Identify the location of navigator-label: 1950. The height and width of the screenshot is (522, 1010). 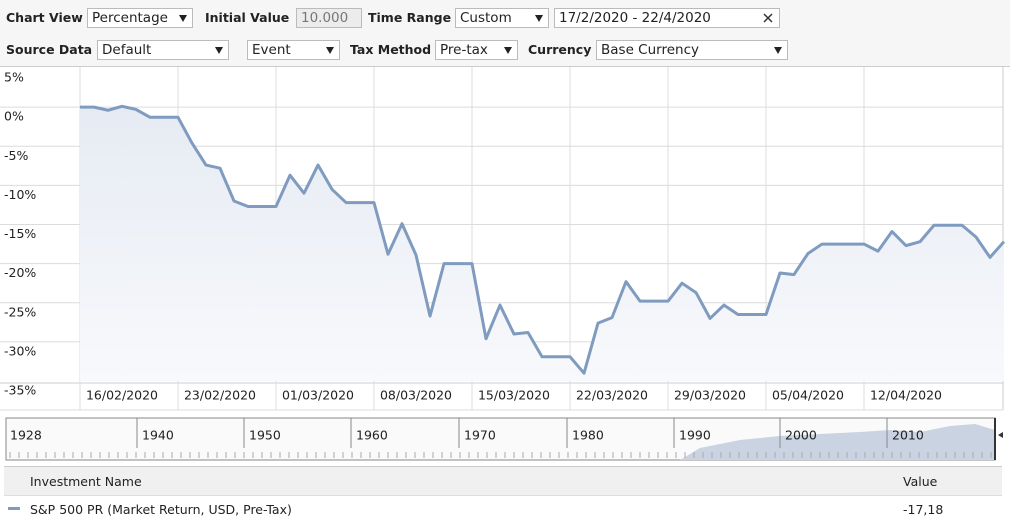
(265, 435).